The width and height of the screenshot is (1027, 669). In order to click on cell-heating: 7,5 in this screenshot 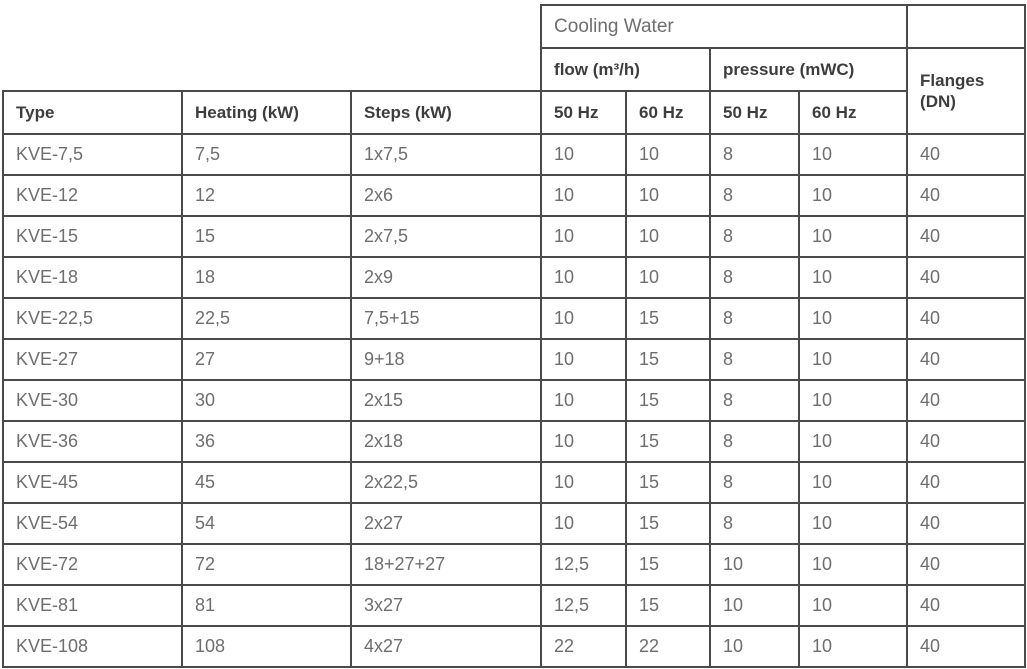, I will do `click(266, 154)`.